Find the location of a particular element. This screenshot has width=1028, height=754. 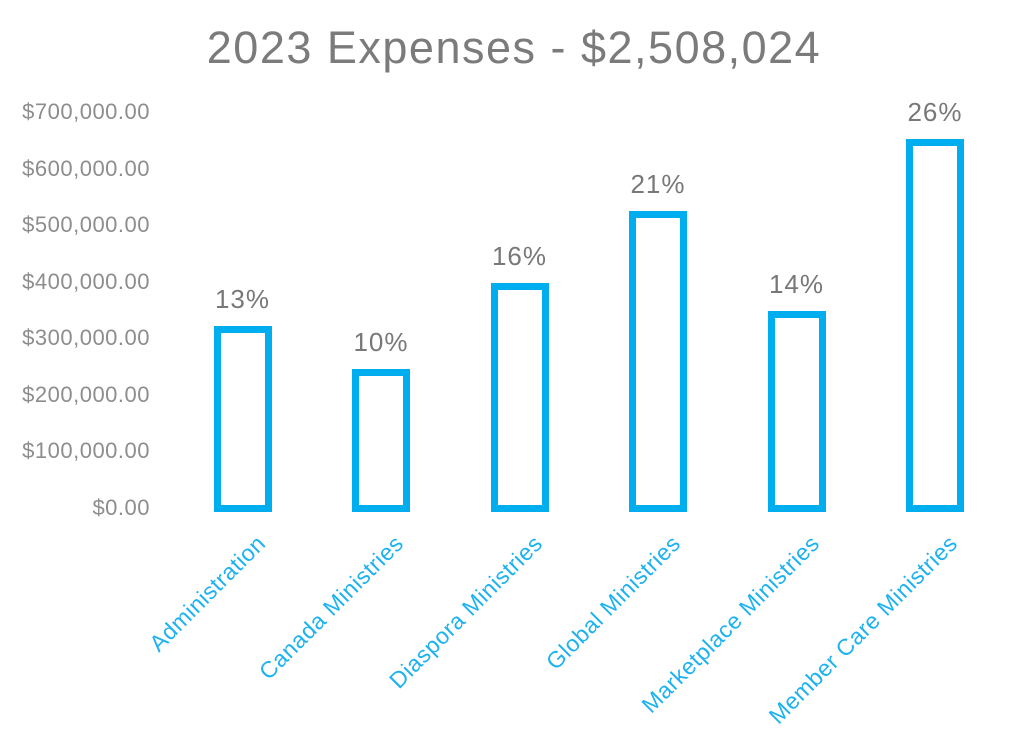

bar-percent-label: 14% is located at coordinates (796, 284).